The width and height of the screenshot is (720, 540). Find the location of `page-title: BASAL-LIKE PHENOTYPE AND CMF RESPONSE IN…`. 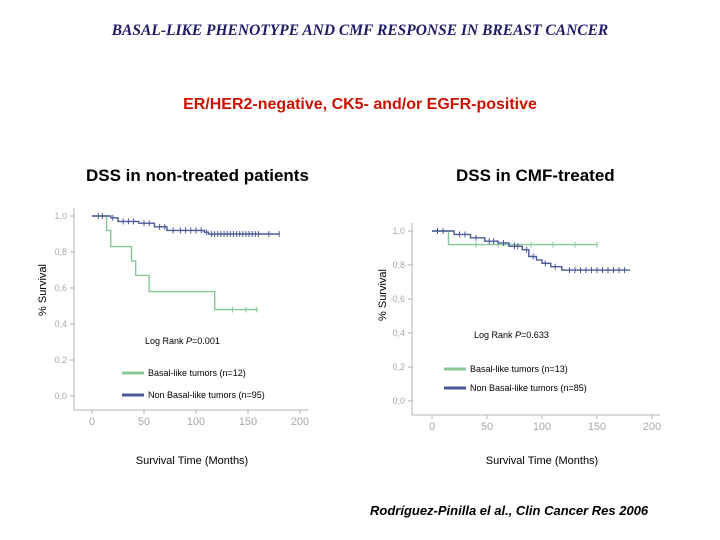

page-title: BASAL-LIKE PHENOTYPE AND CMF RESPONSE IN… is located at coordinates (360, 30).